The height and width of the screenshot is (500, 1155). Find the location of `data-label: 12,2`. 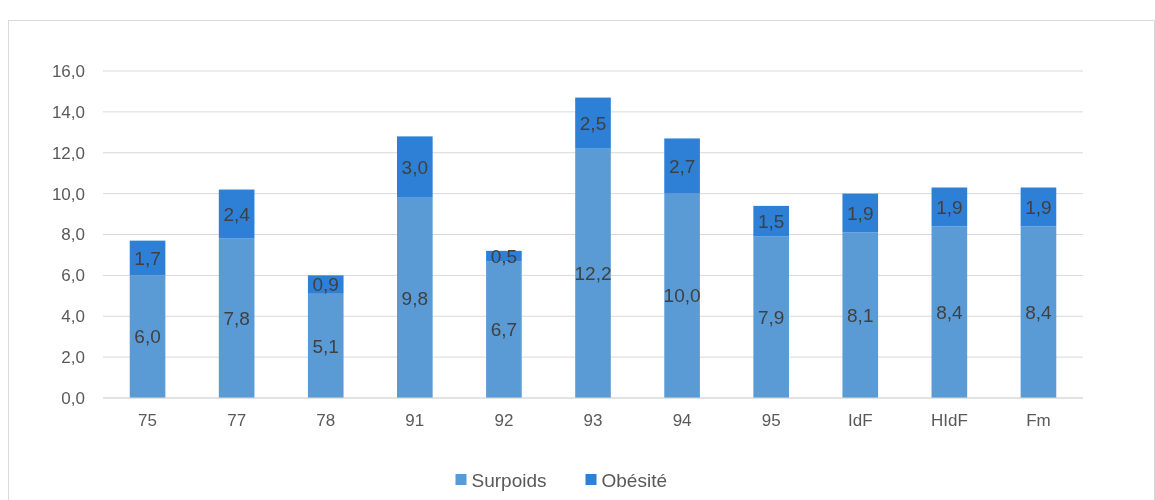

data-label: 12,2 is located at coordinates (593, 273).